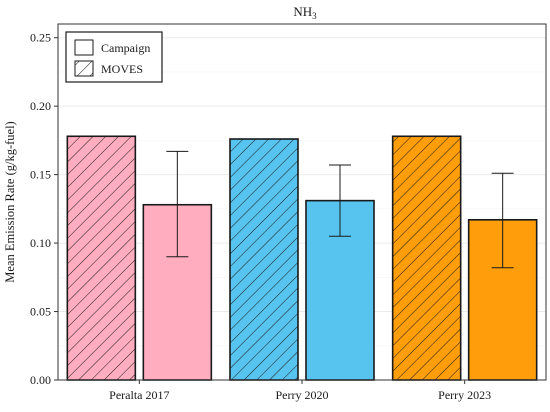  What do you see at coordinates (40, 106) in the screenshot?
I see `y-tick-label: 0.20` at bounding box center [40, 106].